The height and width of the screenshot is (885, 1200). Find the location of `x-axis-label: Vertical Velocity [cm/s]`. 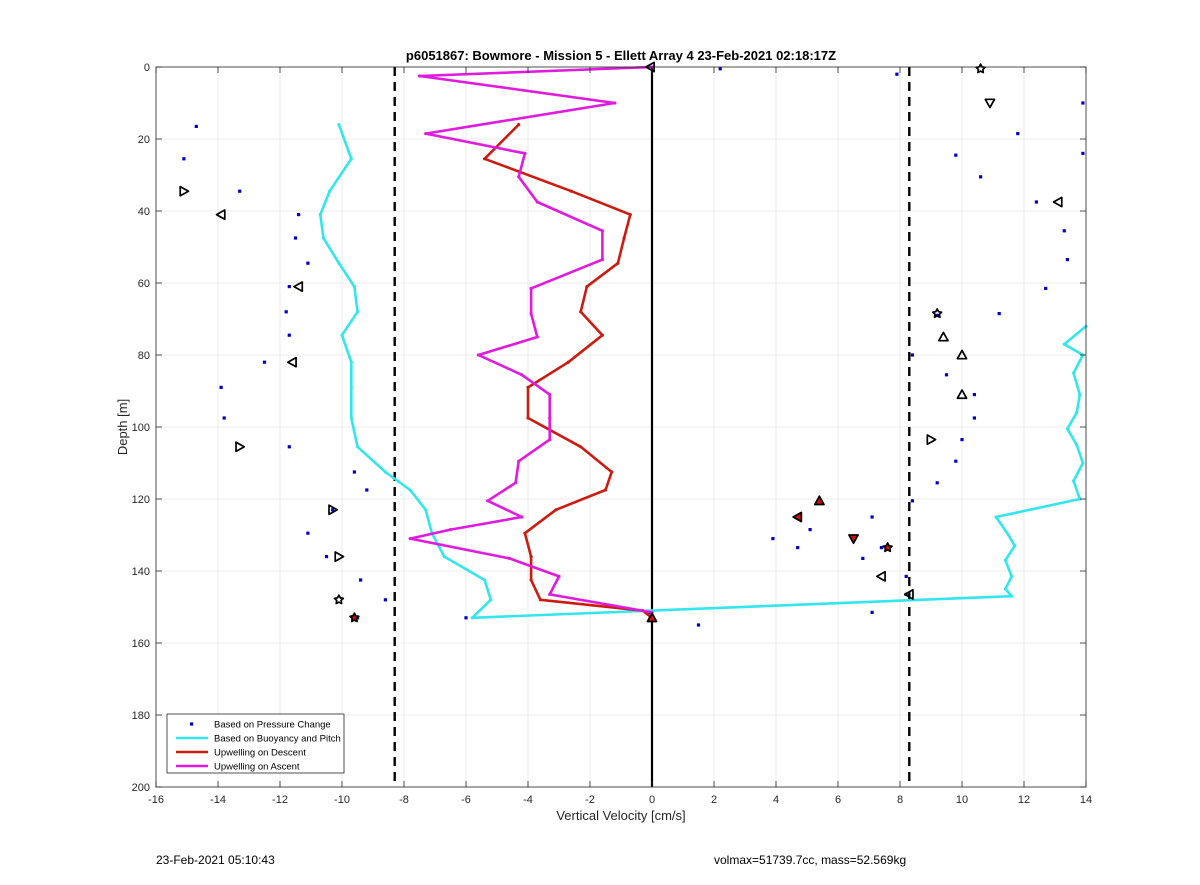

x-axis-label: Vertical Velocity [cm/s] is located at coordinates (620, 815).